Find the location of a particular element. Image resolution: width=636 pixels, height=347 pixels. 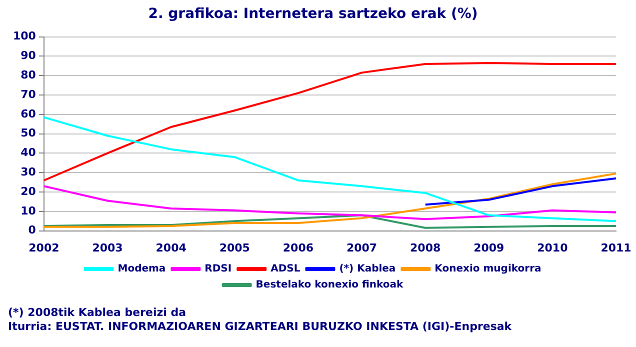

y-tick-label: 70 is located at coordinates (28, 94).